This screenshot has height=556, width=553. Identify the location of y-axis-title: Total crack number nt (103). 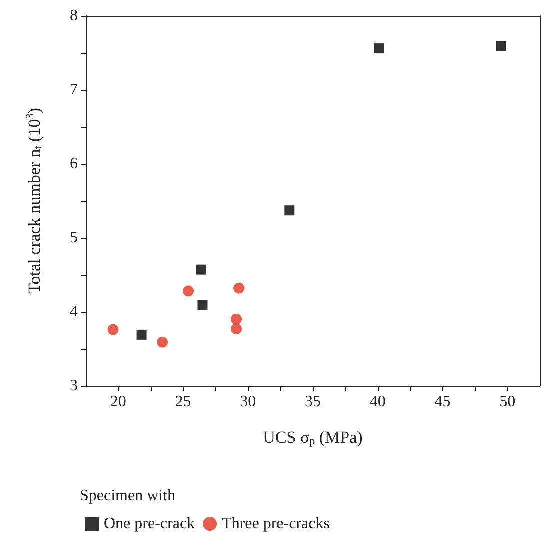
(34, 201).